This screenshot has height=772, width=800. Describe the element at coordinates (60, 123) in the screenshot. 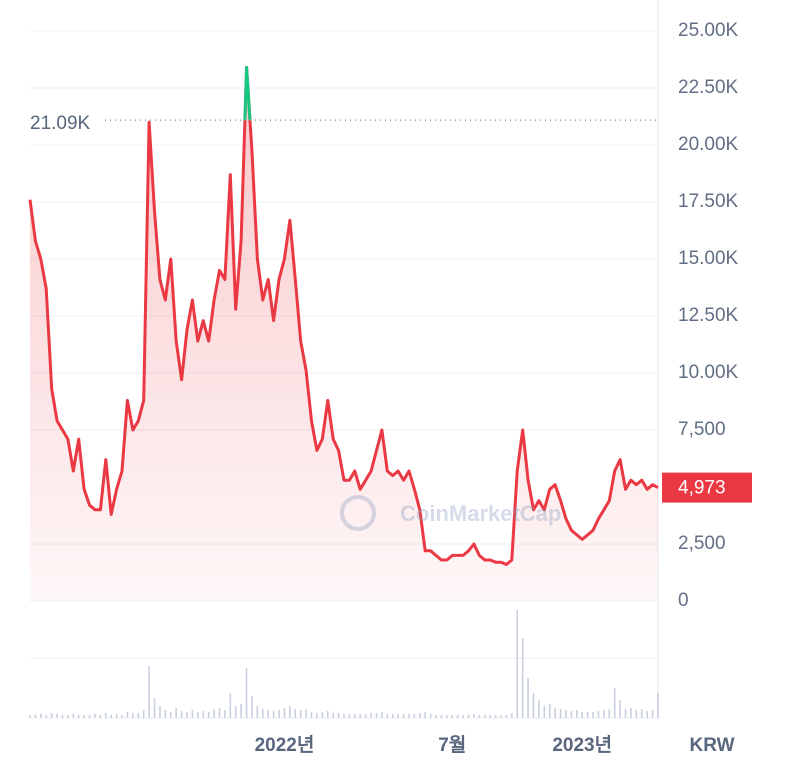

I see `max-label: 21.09K` at that location.